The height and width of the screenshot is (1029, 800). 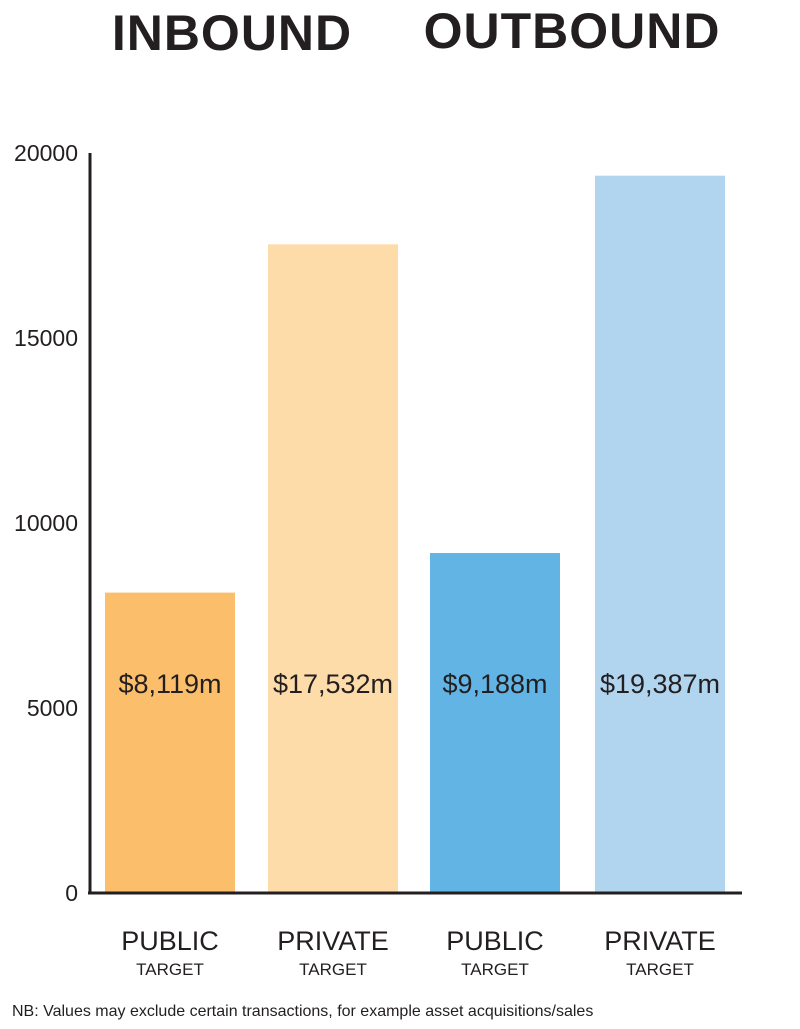 What do you see at coordinates (170, 742) in the screenshot?
I see `bar-inbound-public` at bounding box center [170, 742].